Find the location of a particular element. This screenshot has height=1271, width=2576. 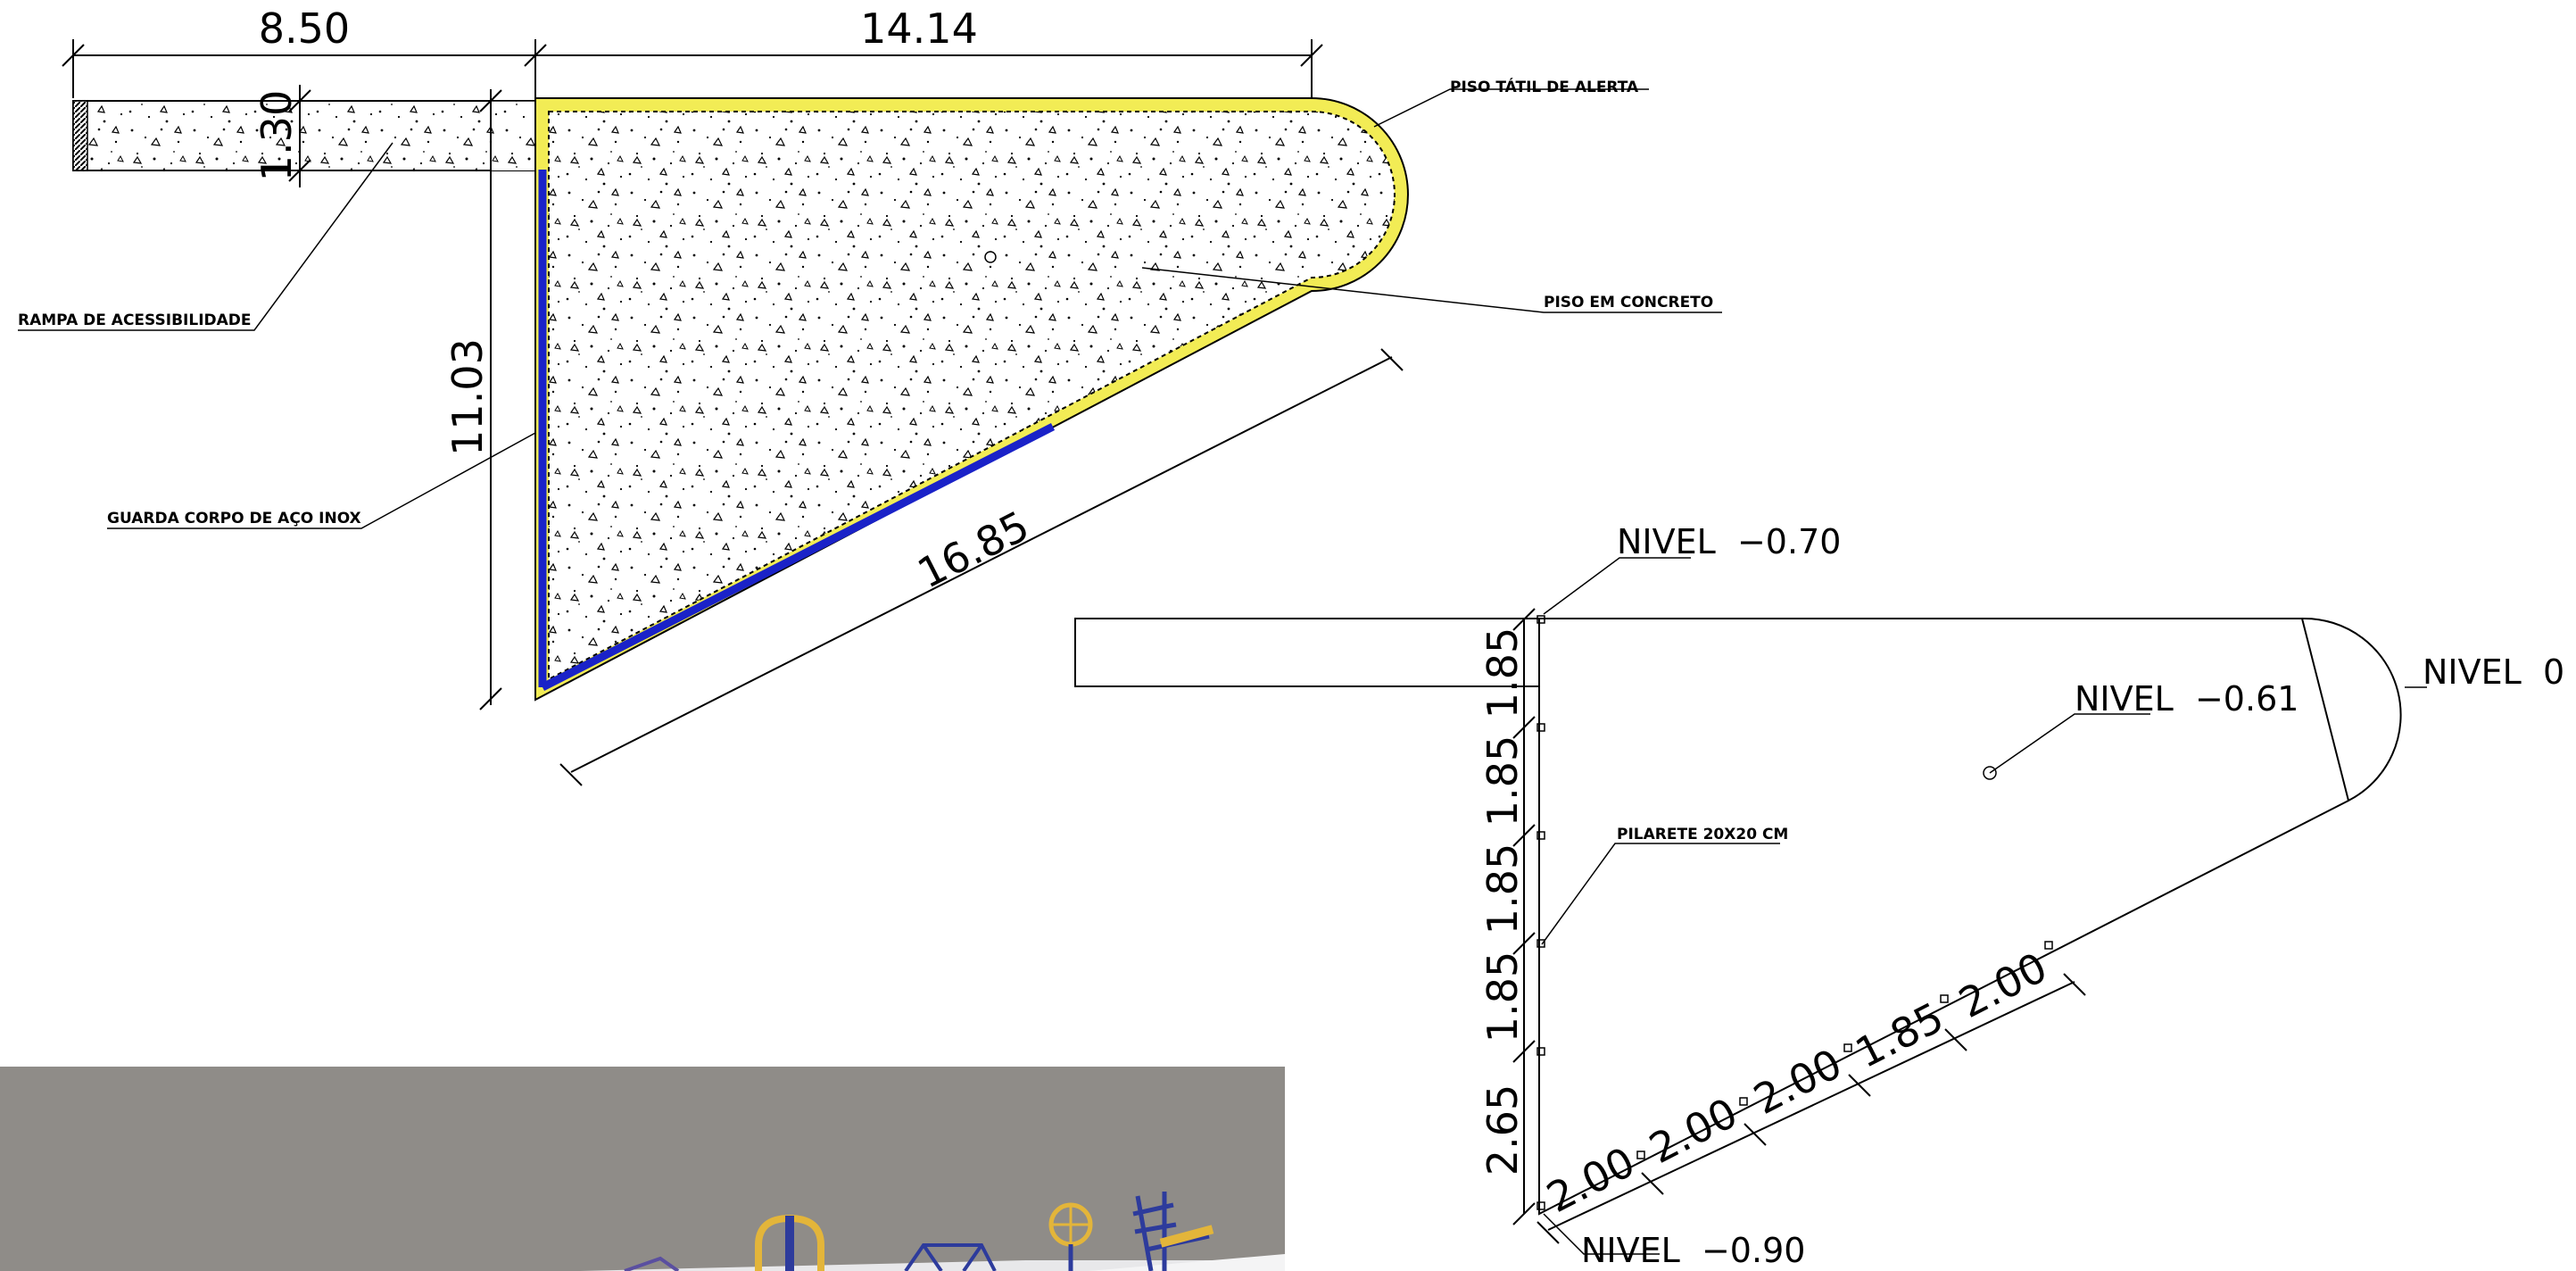

railing-diagonal is located at coordinates (798, 557).